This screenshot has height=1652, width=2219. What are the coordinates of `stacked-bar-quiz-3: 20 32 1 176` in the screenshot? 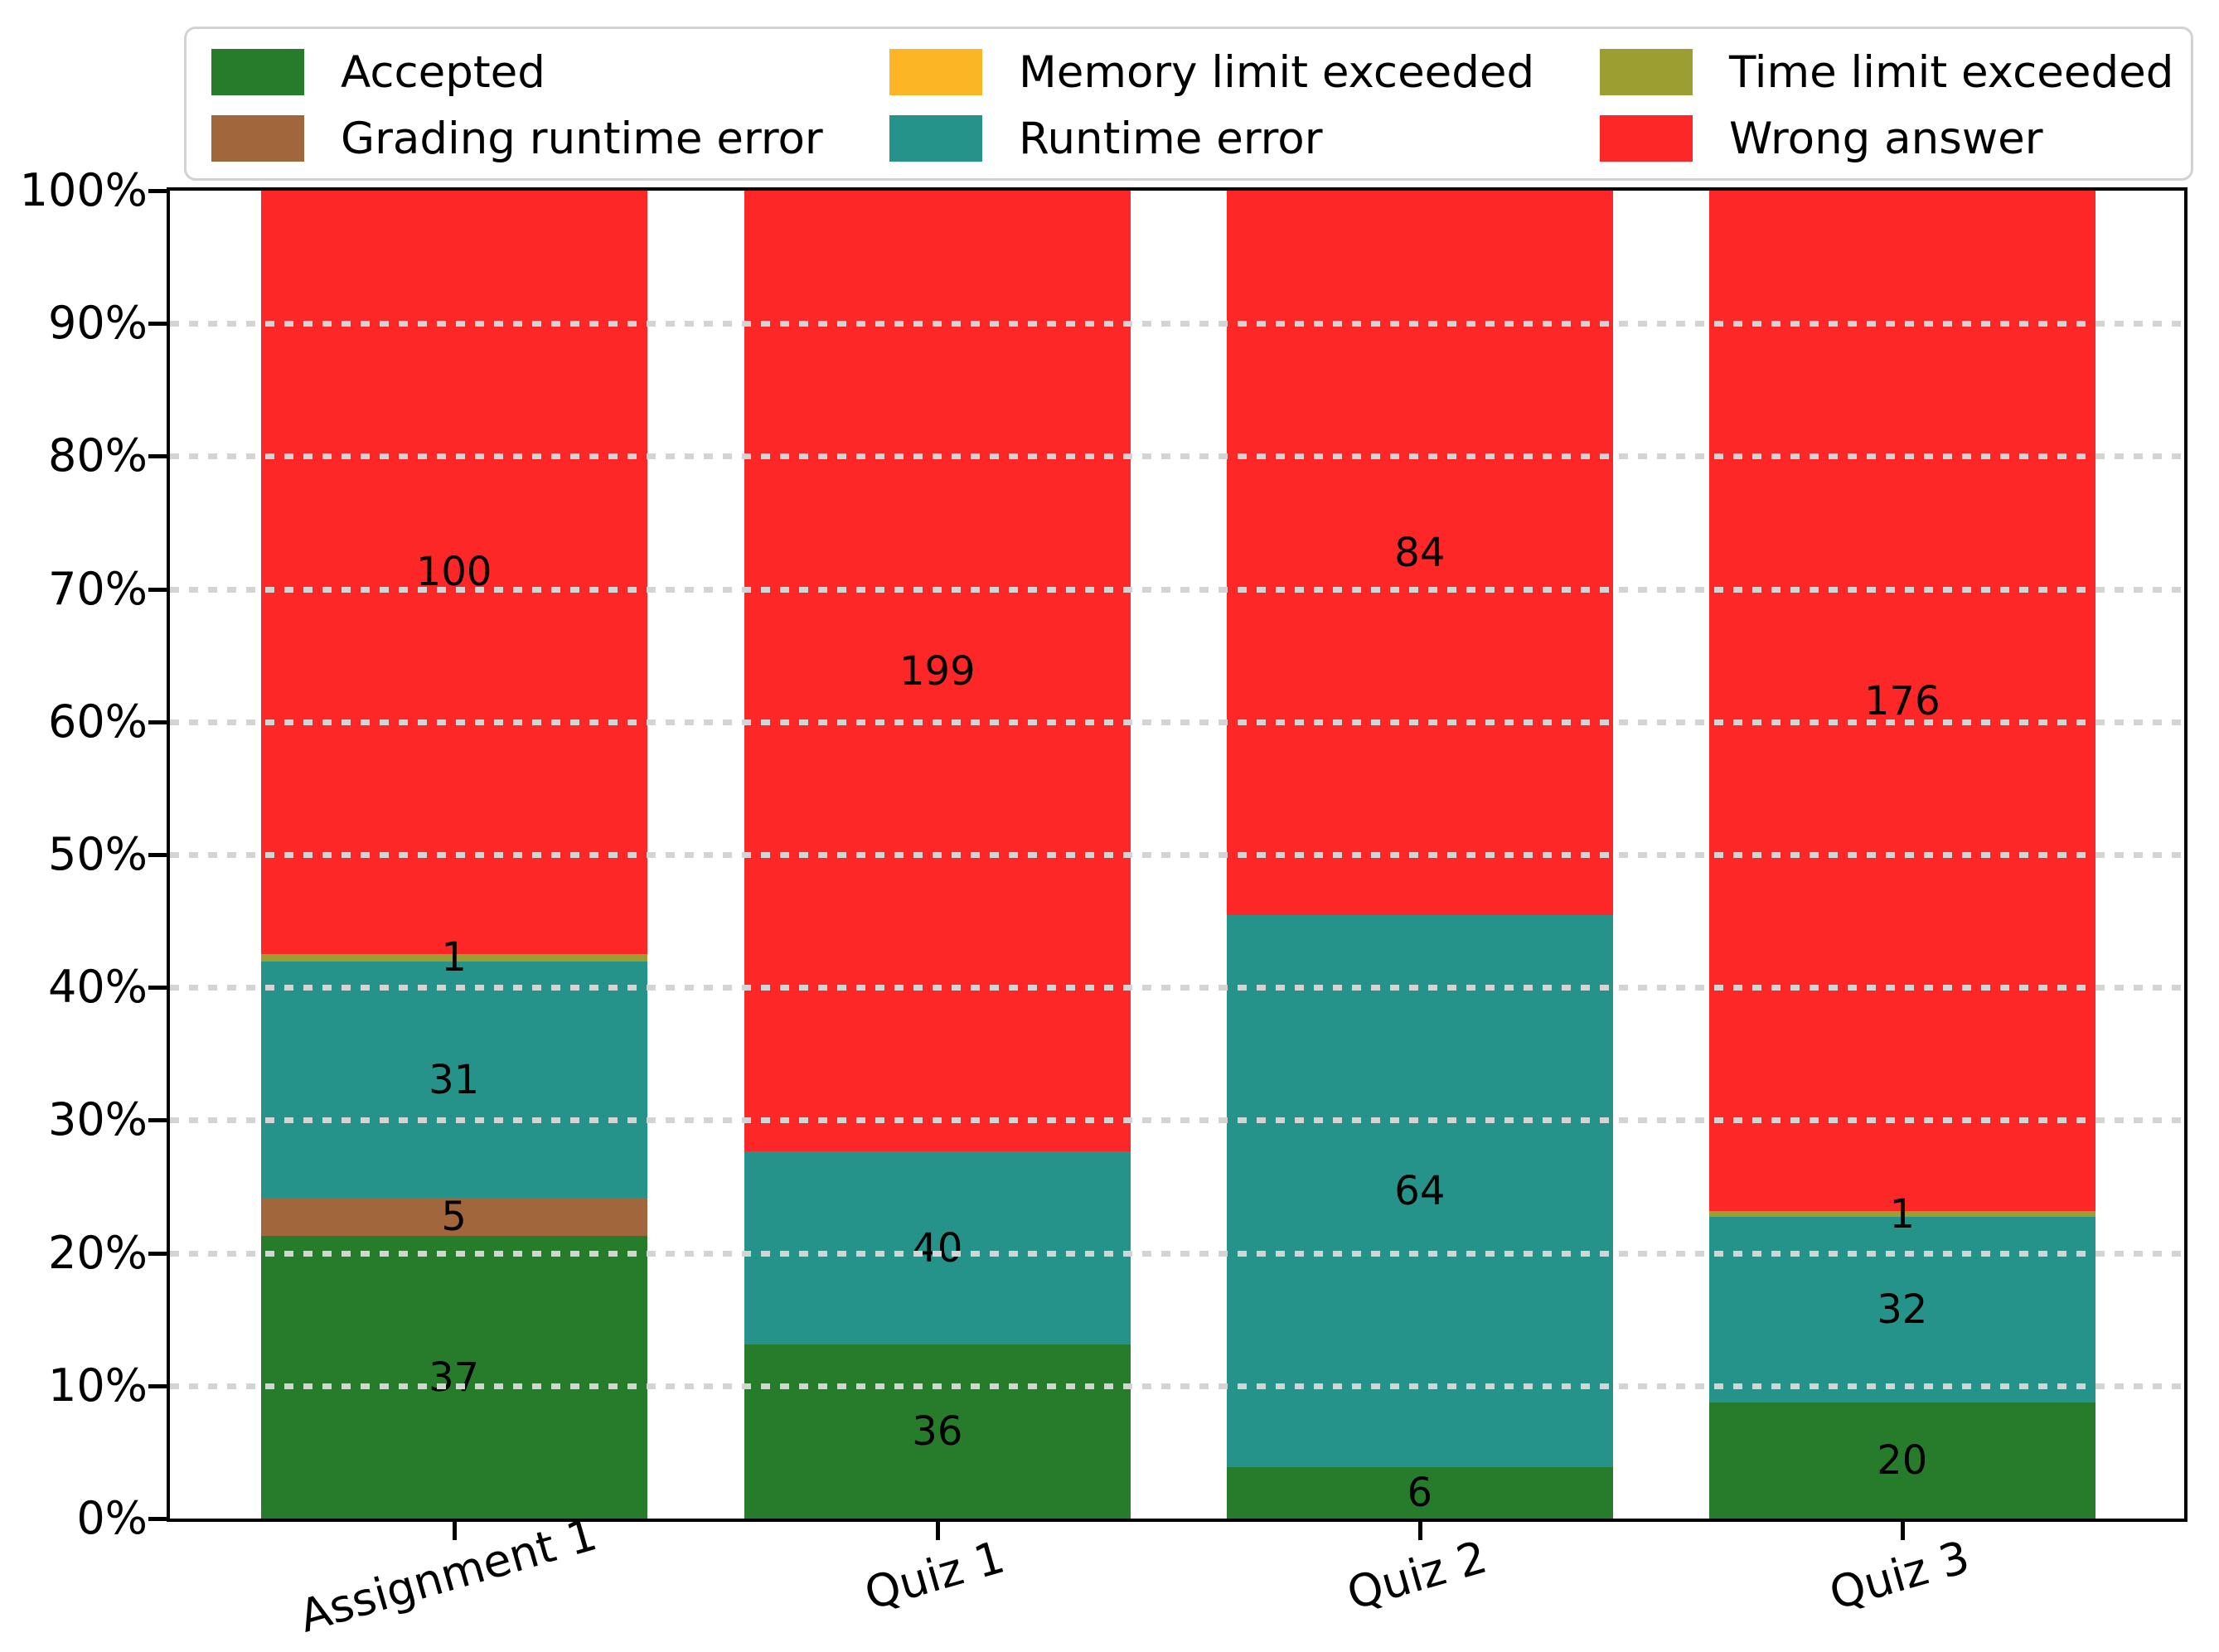 It's located at (1901, 855).